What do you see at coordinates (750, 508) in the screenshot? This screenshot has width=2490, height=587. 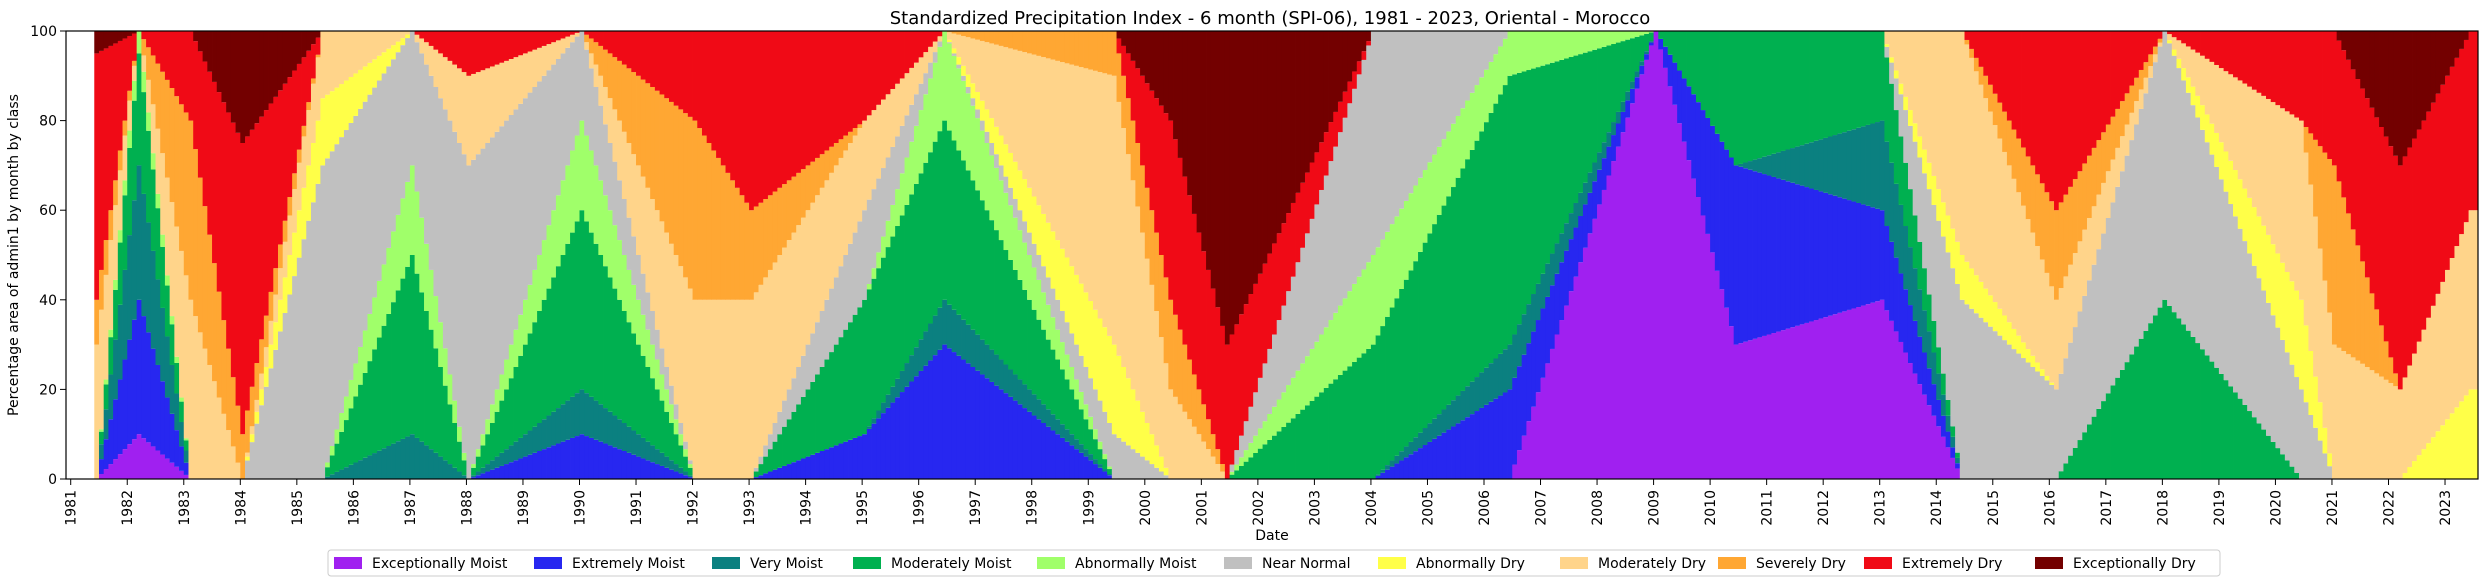 I see `x-tick-label: 1993` at bounding box center [750, 508].